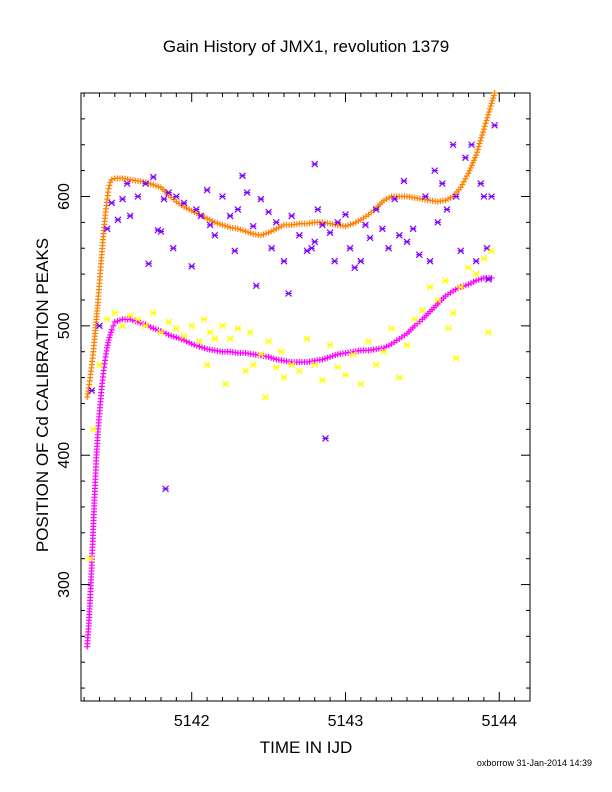 The height and width of the screenshot is (792, 612). I want to click on y-tick-label: 500, so click(64, 325).